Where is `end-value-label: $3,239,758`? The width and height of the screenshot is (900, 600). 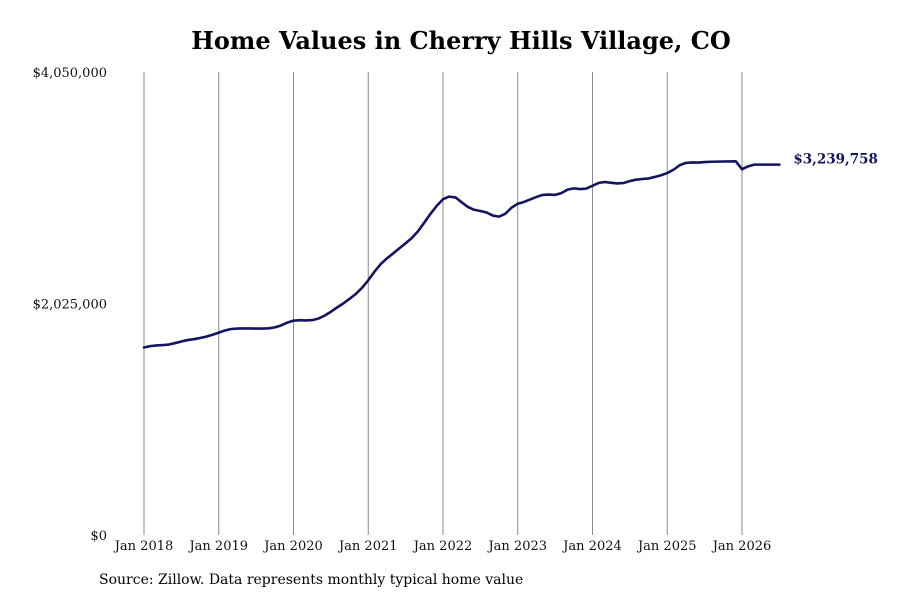
end-value-label: $3,239,758 is located at coordinates (835, 160).